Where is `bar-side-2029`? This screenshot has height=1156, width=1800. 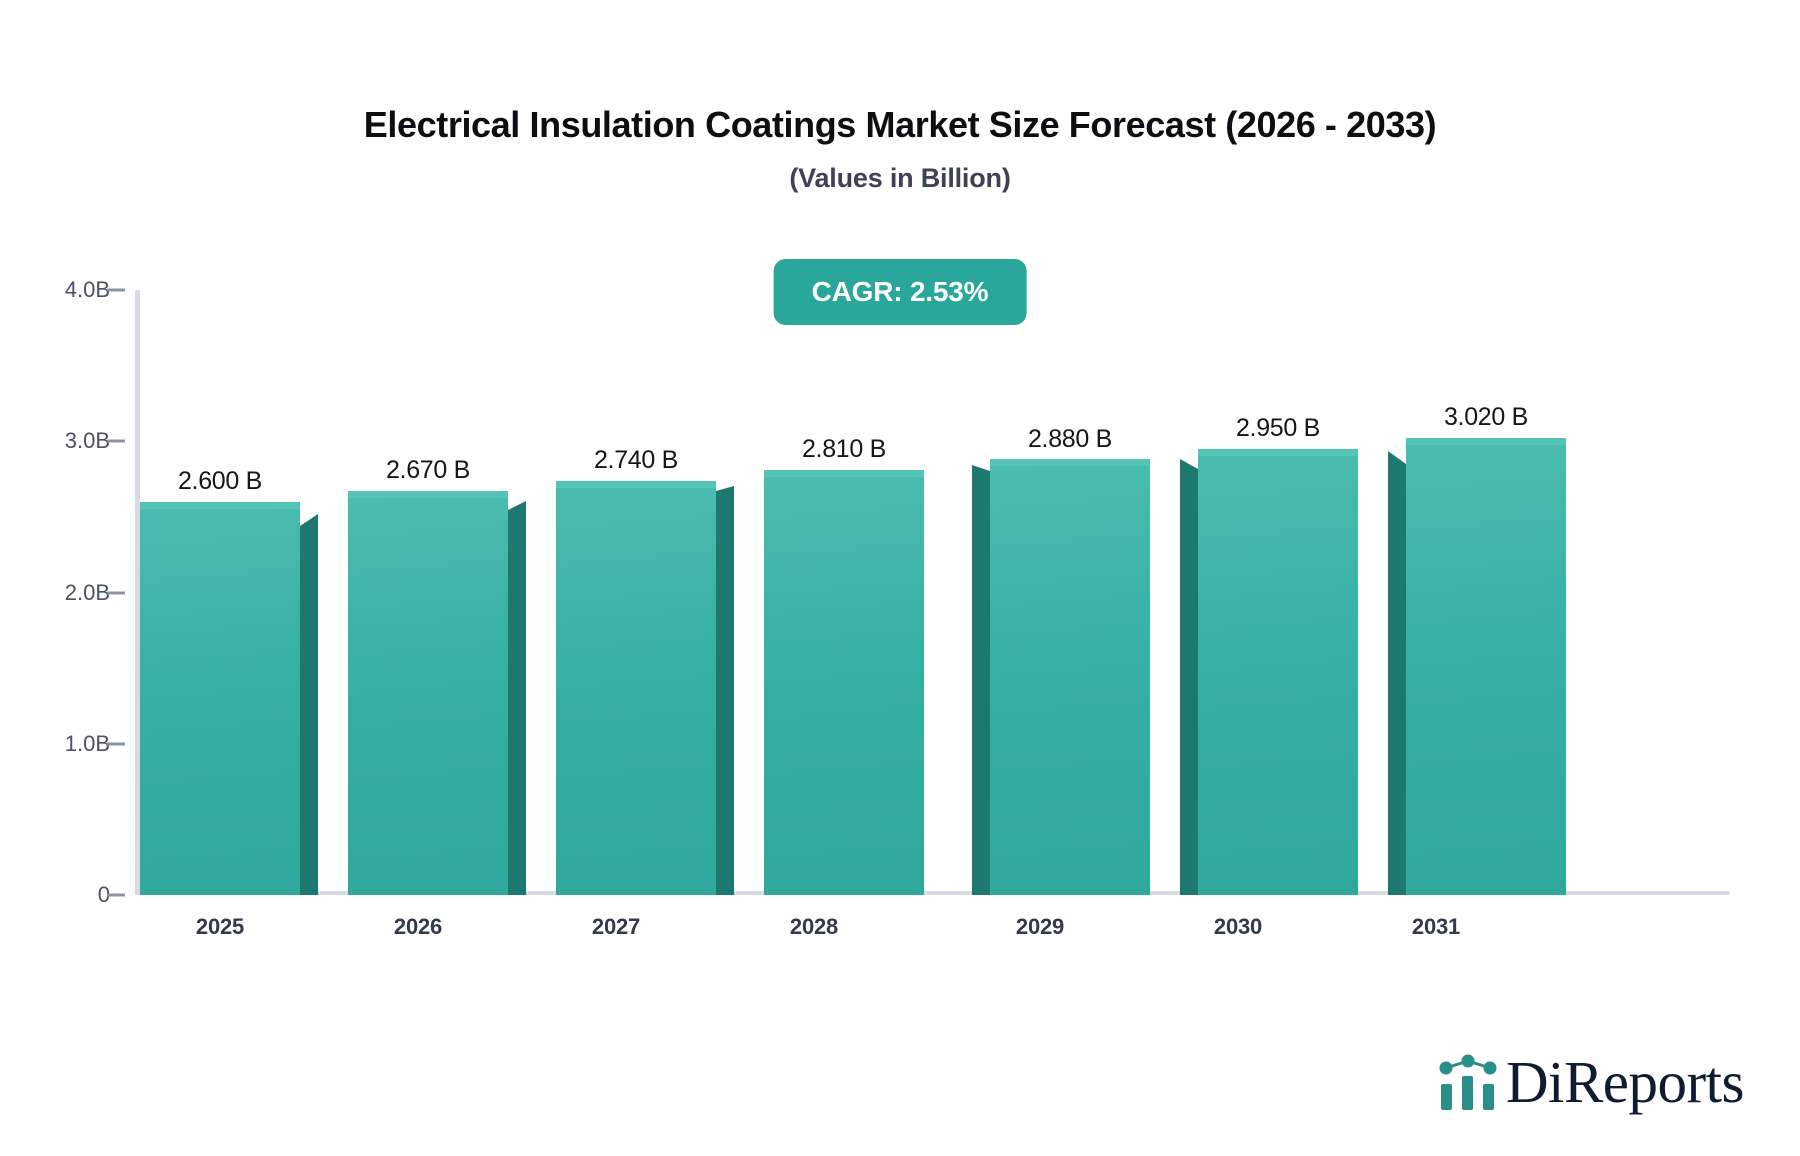 bar-side-2029 is located at coordinates (981, 680).